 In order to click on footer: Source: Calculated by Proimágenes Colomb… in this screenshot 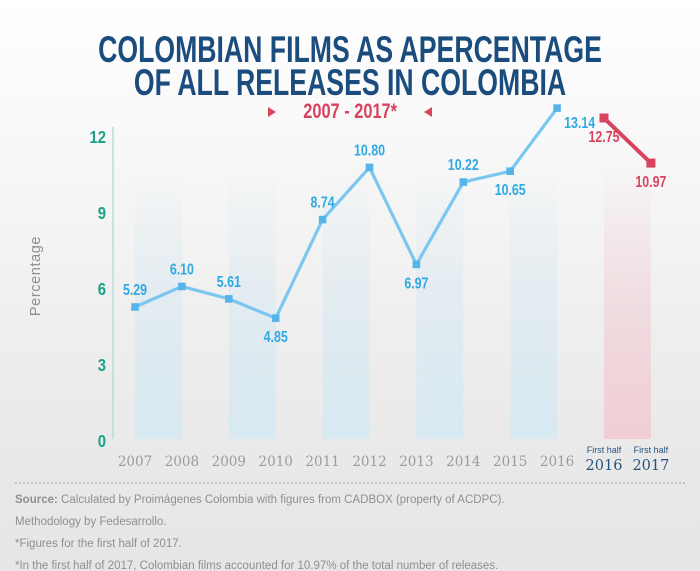, I will do `click(350, 526)`.